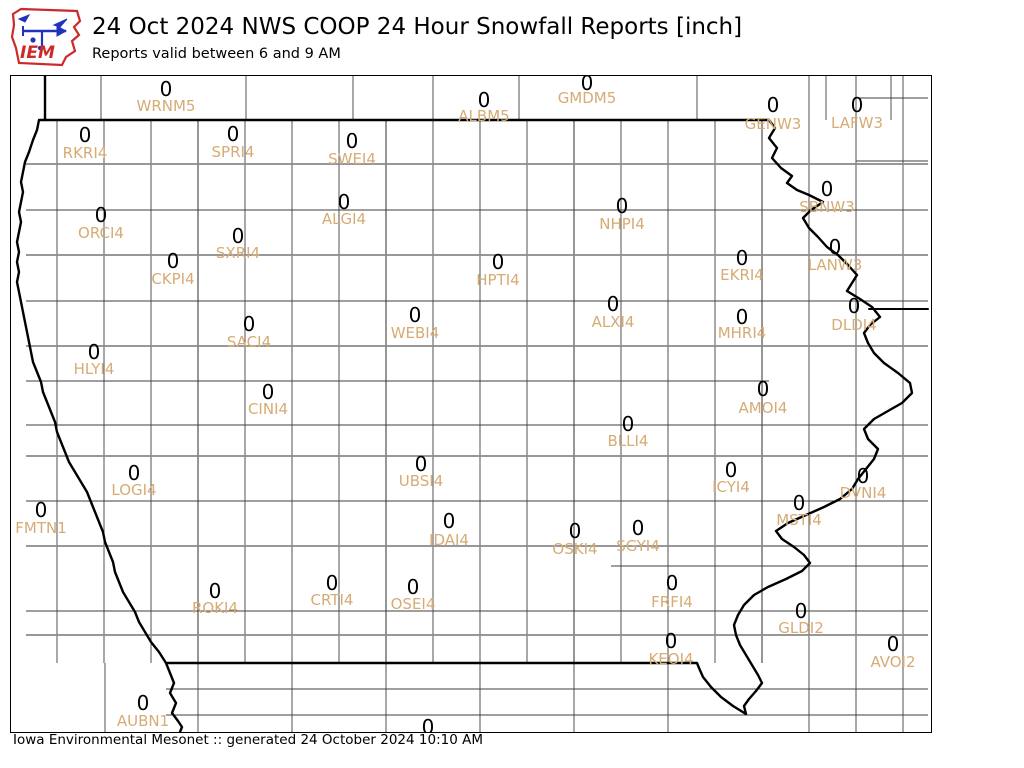 The width and height of the screenshot is (1024, 768). Describe the element at coordinates (42, 32) in the screenshot. I see `weathervane-glyph` at that location.